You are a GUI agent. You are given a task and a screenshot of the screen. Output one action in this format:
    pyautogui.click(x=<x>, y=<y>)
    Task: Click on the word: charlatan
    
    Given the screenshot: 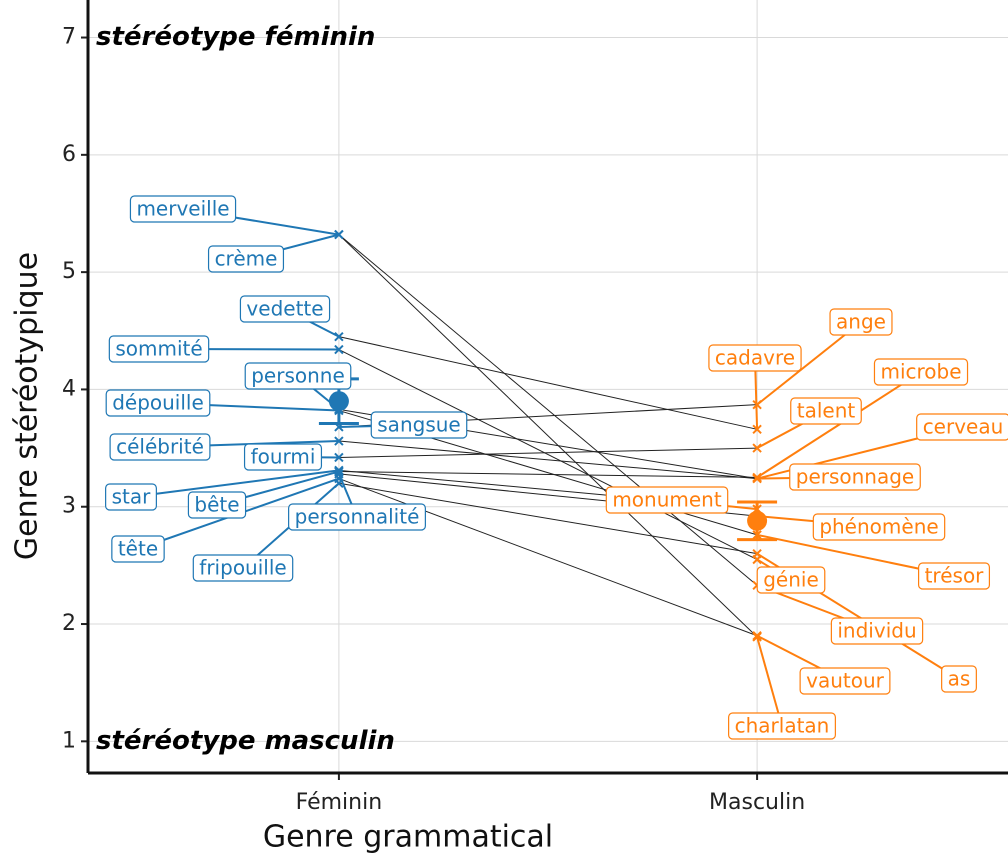 What is the action you would take?
    pyautogui.click(x=782, y=726)
    